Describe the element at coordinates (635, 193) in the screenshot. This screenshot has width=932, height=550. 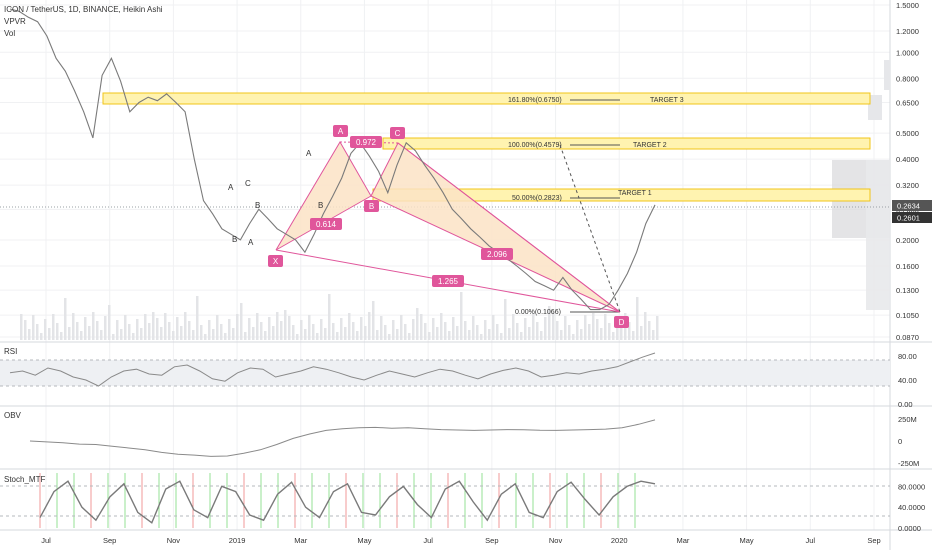
I see `target-1-label: TARGET 1` at that location.